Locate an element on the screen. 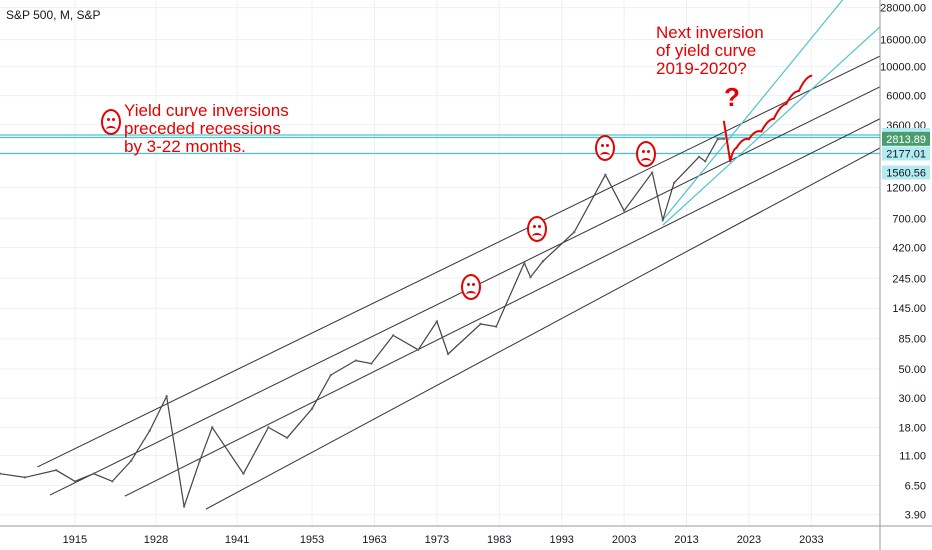 The image size is (932, 550). price-label-text: 2177.01 is located at coordinates (906, 154).